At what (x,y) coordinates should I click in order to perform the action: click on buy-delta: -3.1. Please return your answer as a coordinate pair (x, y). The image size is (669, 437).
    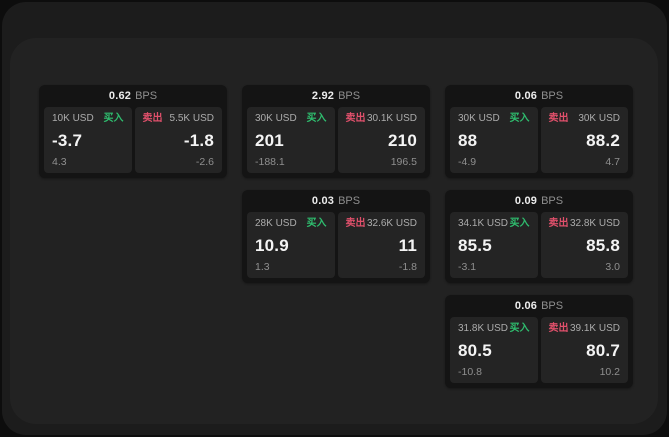
    Looking at the image, I should click on (467, 267).